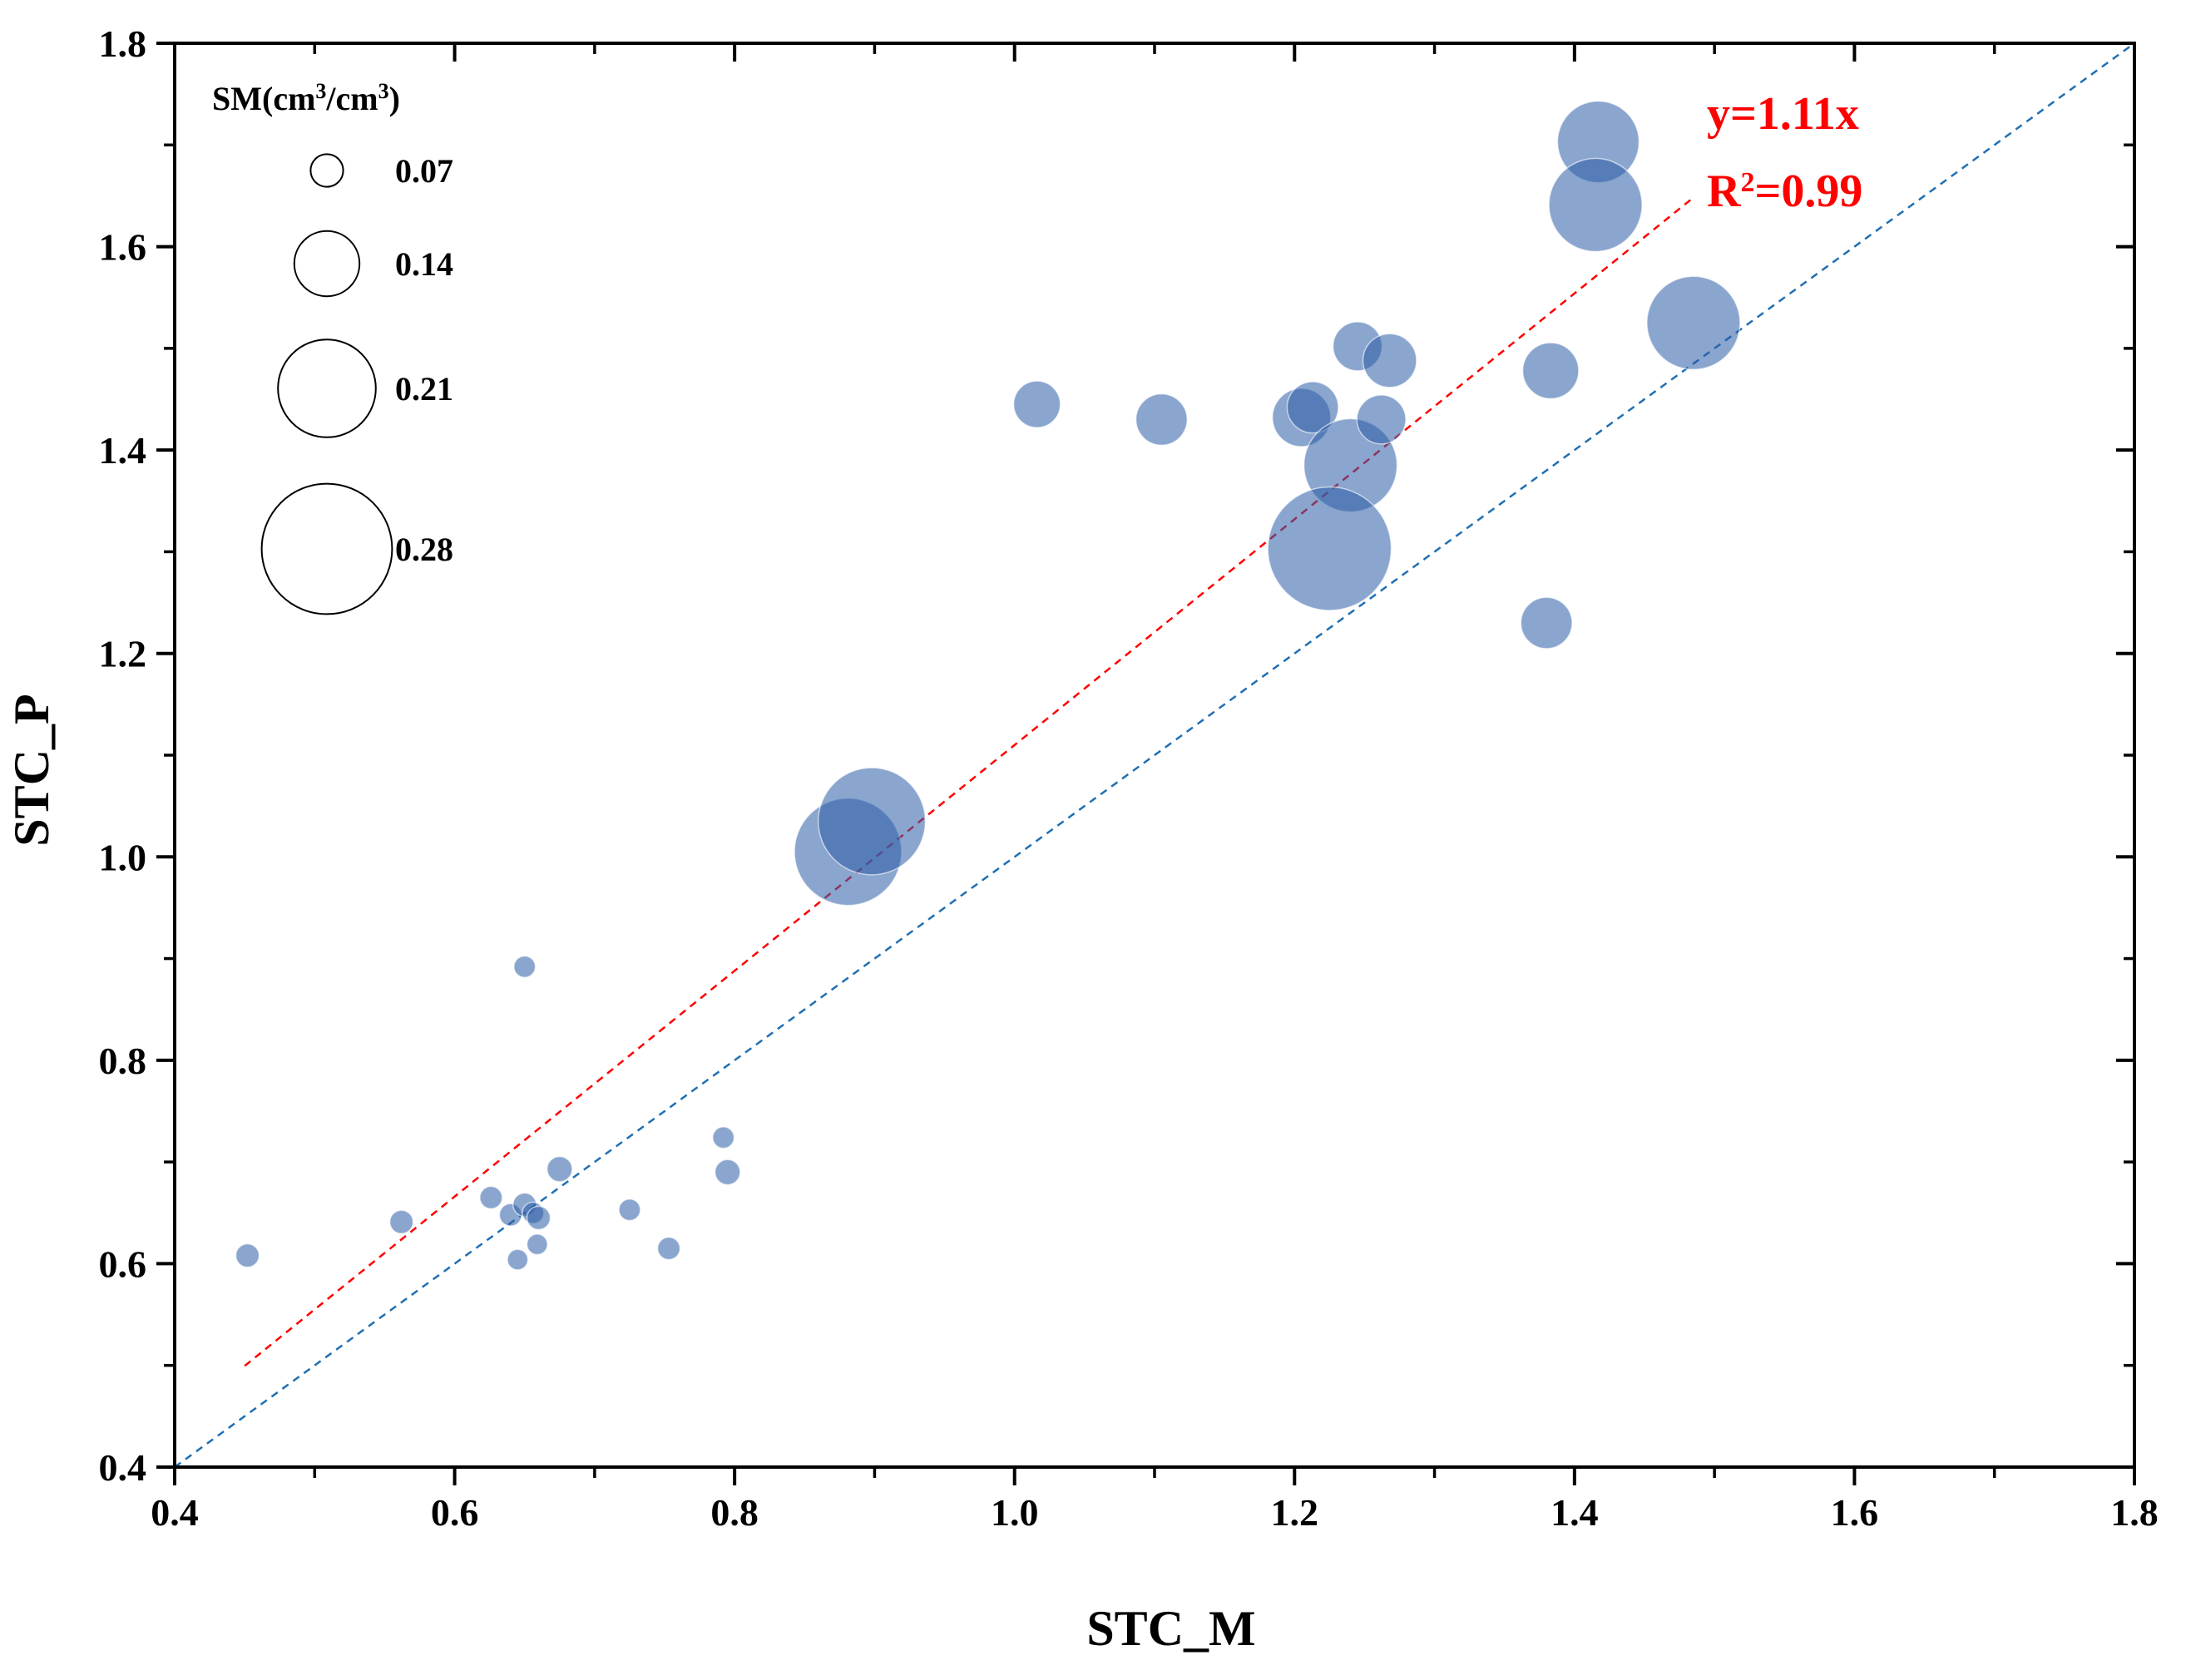 Image resolution: width=2186 pixels, height=1680 pixels. What do you see at coordinates (123, 857) in the screenshot?
I see `y-tick-label: 1.0` at bounding box center [123, 857].